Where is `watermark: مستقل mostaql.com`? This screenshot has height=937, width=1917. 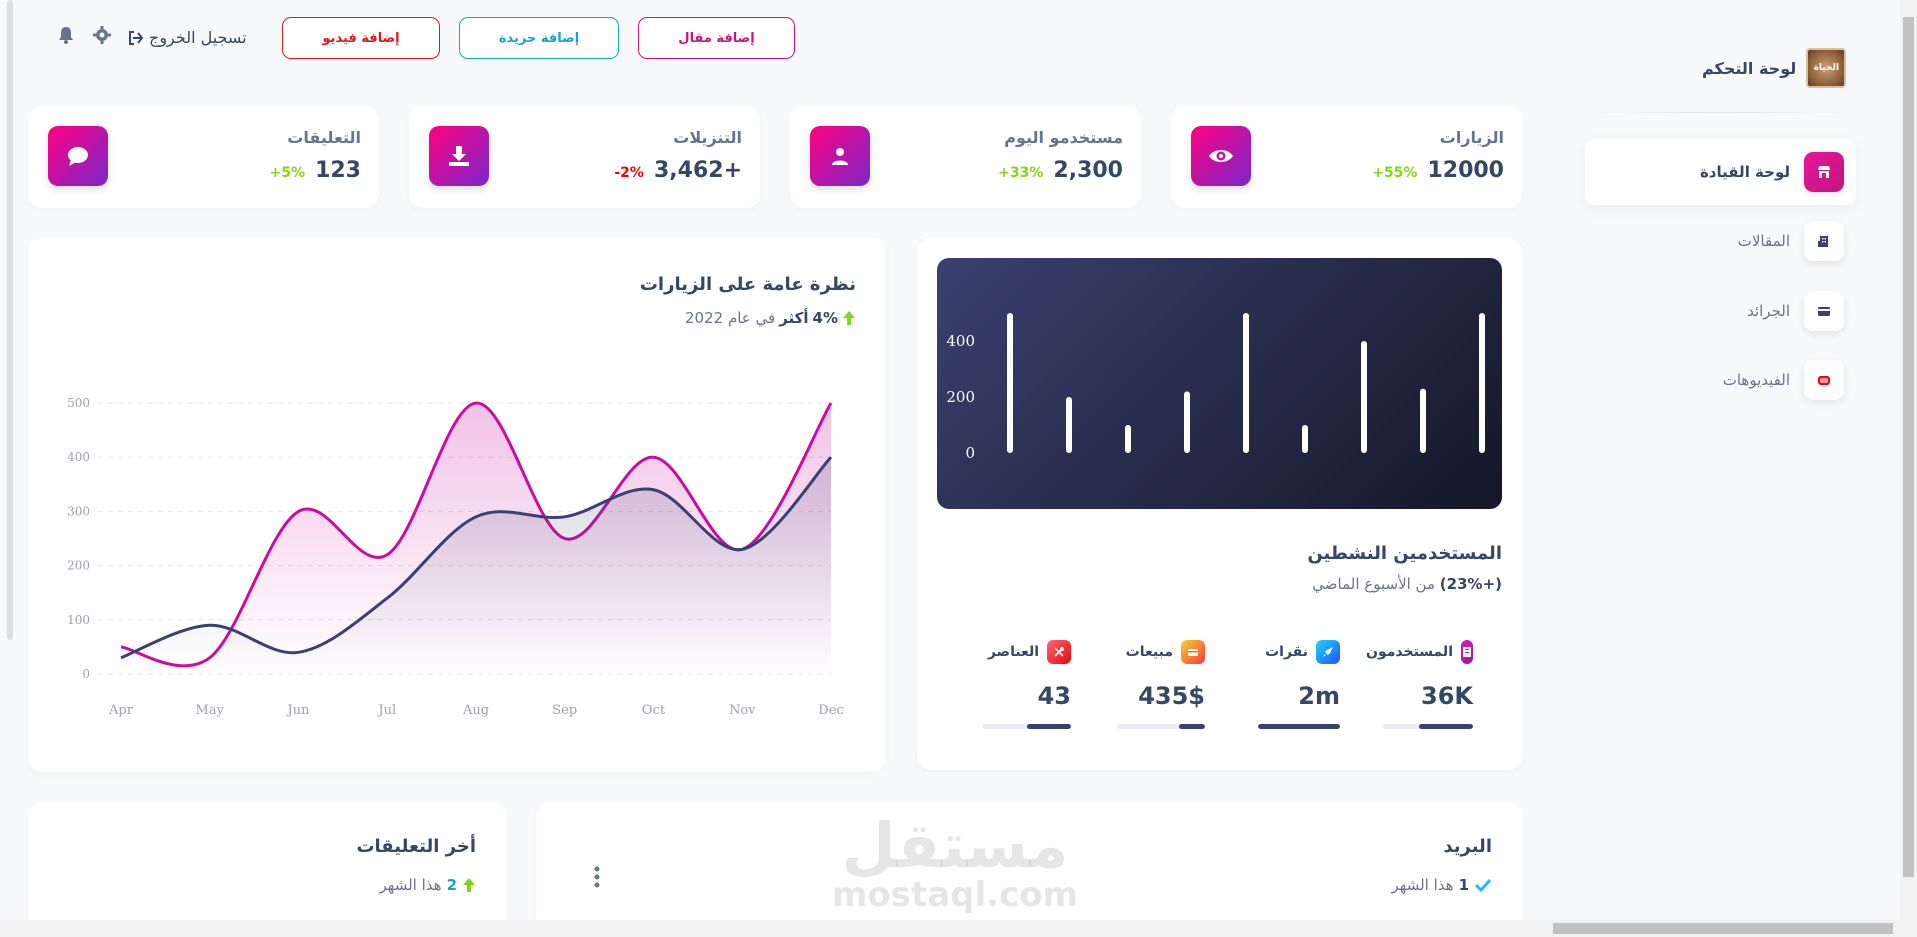 watermark: مستقل mostaql.com is located at coordinates (955, 862).